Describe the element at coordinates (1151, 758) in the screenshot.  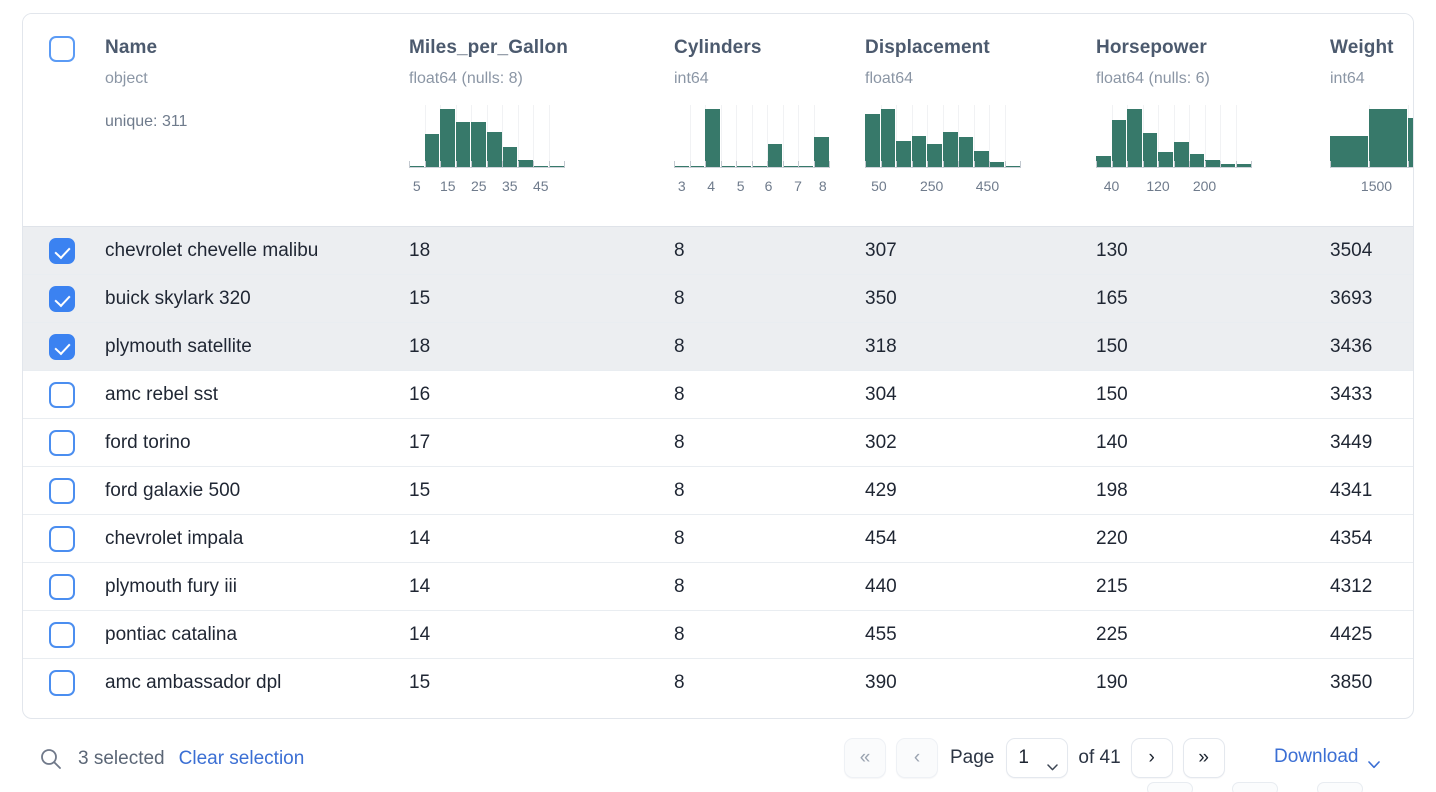
I see `next-page-button: ›` at that location.